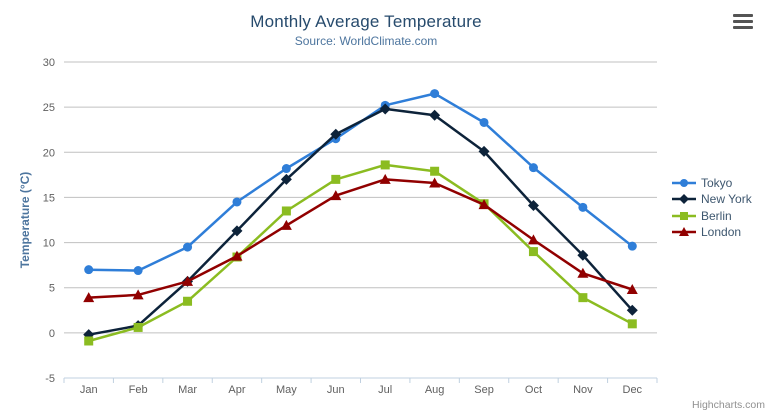 Image resolution: width=769 pixels, height=416 pixels. What do you see at coordinates (484, 122) in the screenshot?
I see `data-point-tokyo-sep` at bounding box center [484, 122].